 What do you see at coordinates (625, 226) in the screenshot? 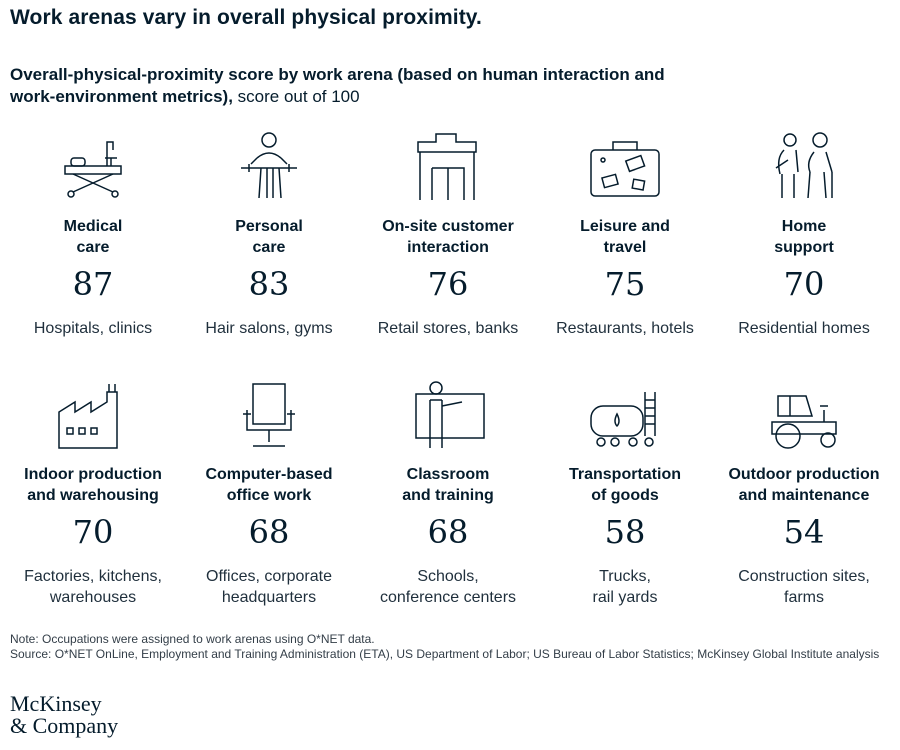
I see `arena-label-line-1: Leisure and` at bounding box center [625, 226].